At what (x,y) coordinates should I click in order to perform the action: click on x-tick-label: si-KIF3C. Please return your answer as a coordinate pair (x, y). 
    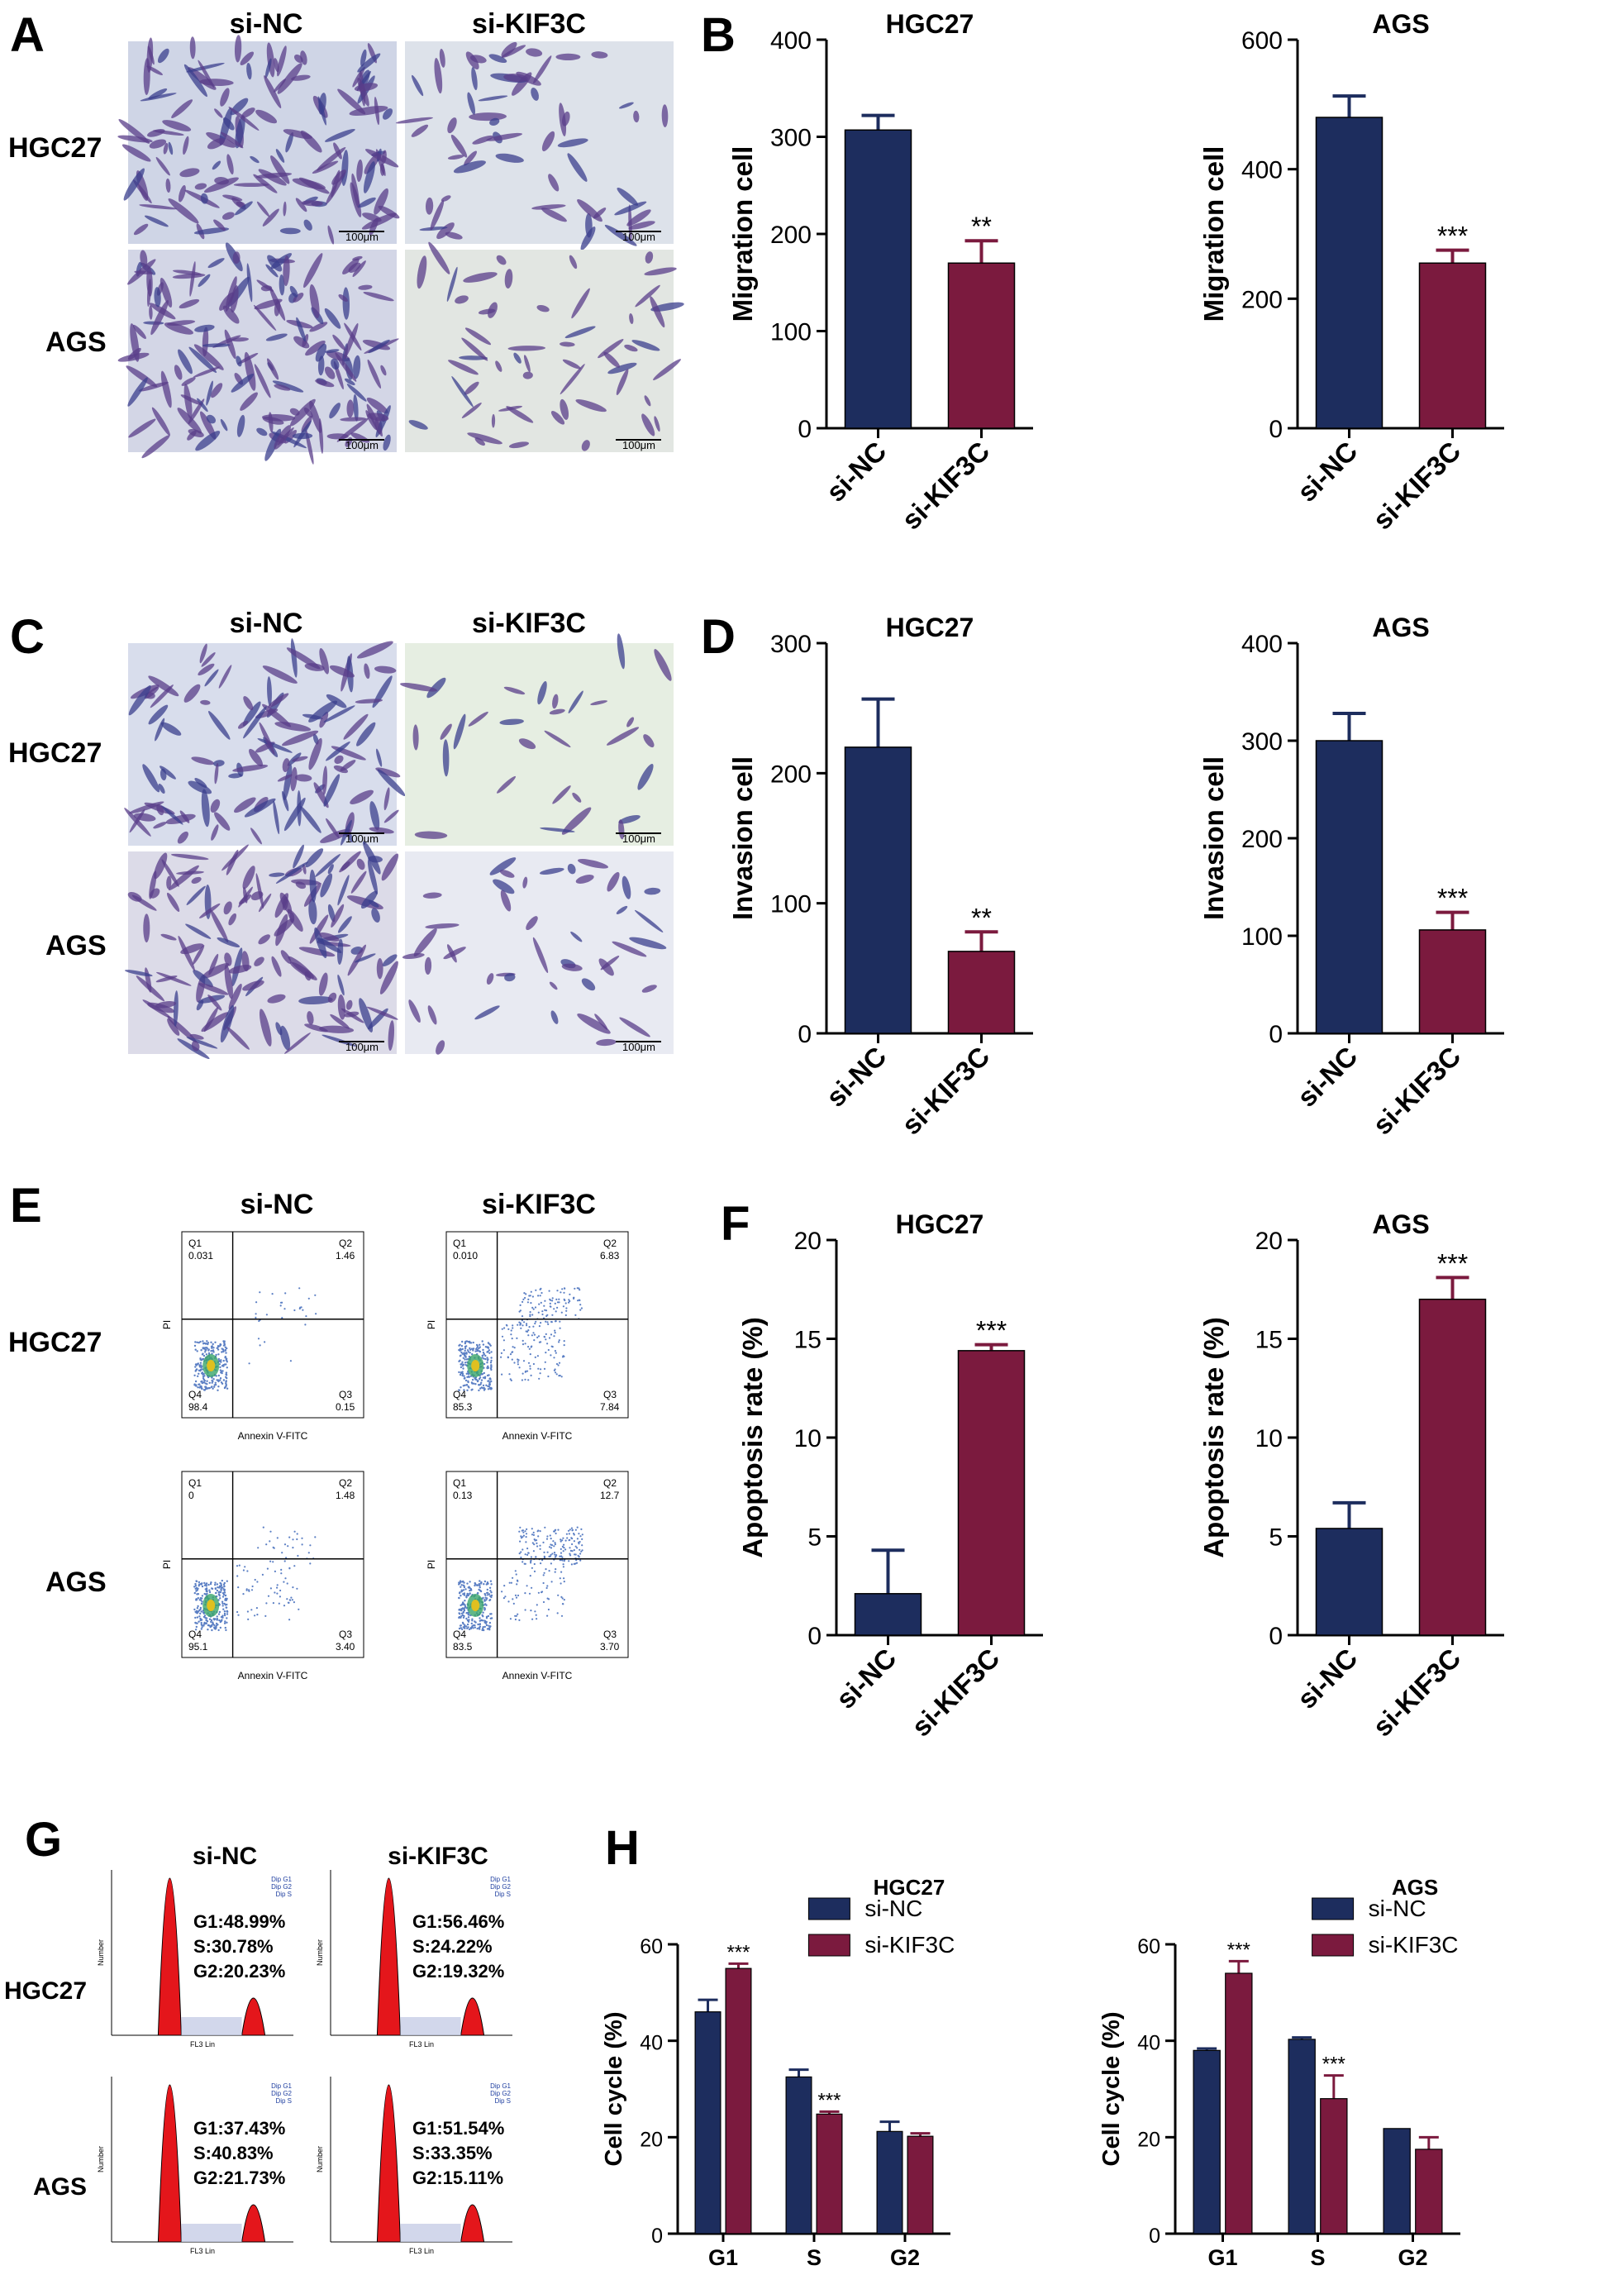
    Looking at the image, I should click on (1417, 1693).